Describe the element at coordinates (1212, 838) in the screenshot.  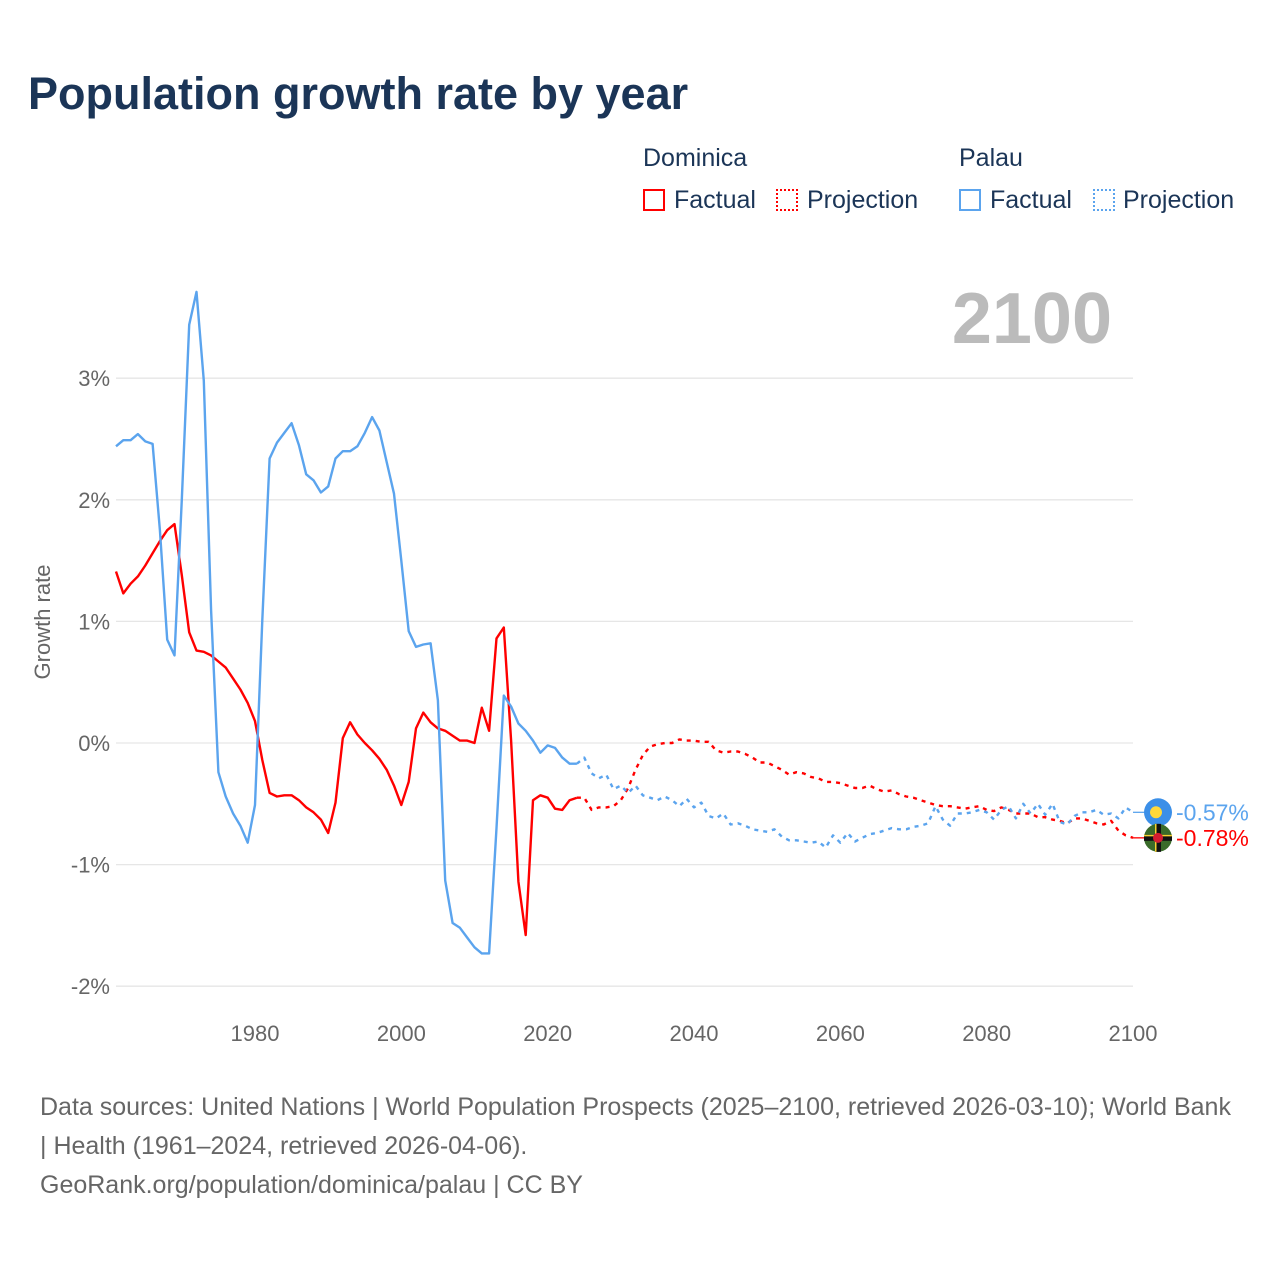
I see `end-value-dominica: -0.78%` at that location.